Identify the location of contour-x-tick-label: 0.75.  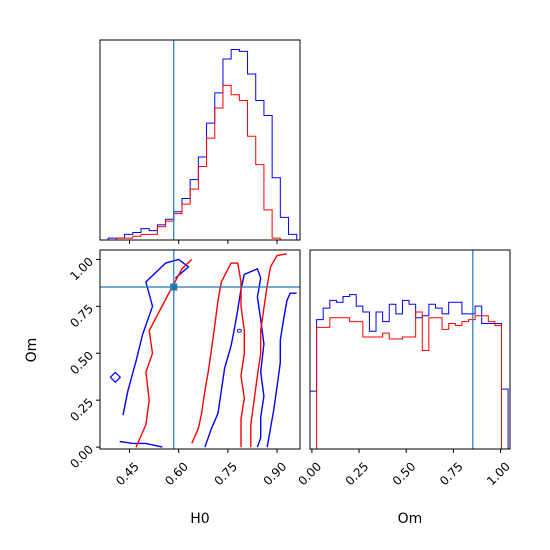
(225, 473).